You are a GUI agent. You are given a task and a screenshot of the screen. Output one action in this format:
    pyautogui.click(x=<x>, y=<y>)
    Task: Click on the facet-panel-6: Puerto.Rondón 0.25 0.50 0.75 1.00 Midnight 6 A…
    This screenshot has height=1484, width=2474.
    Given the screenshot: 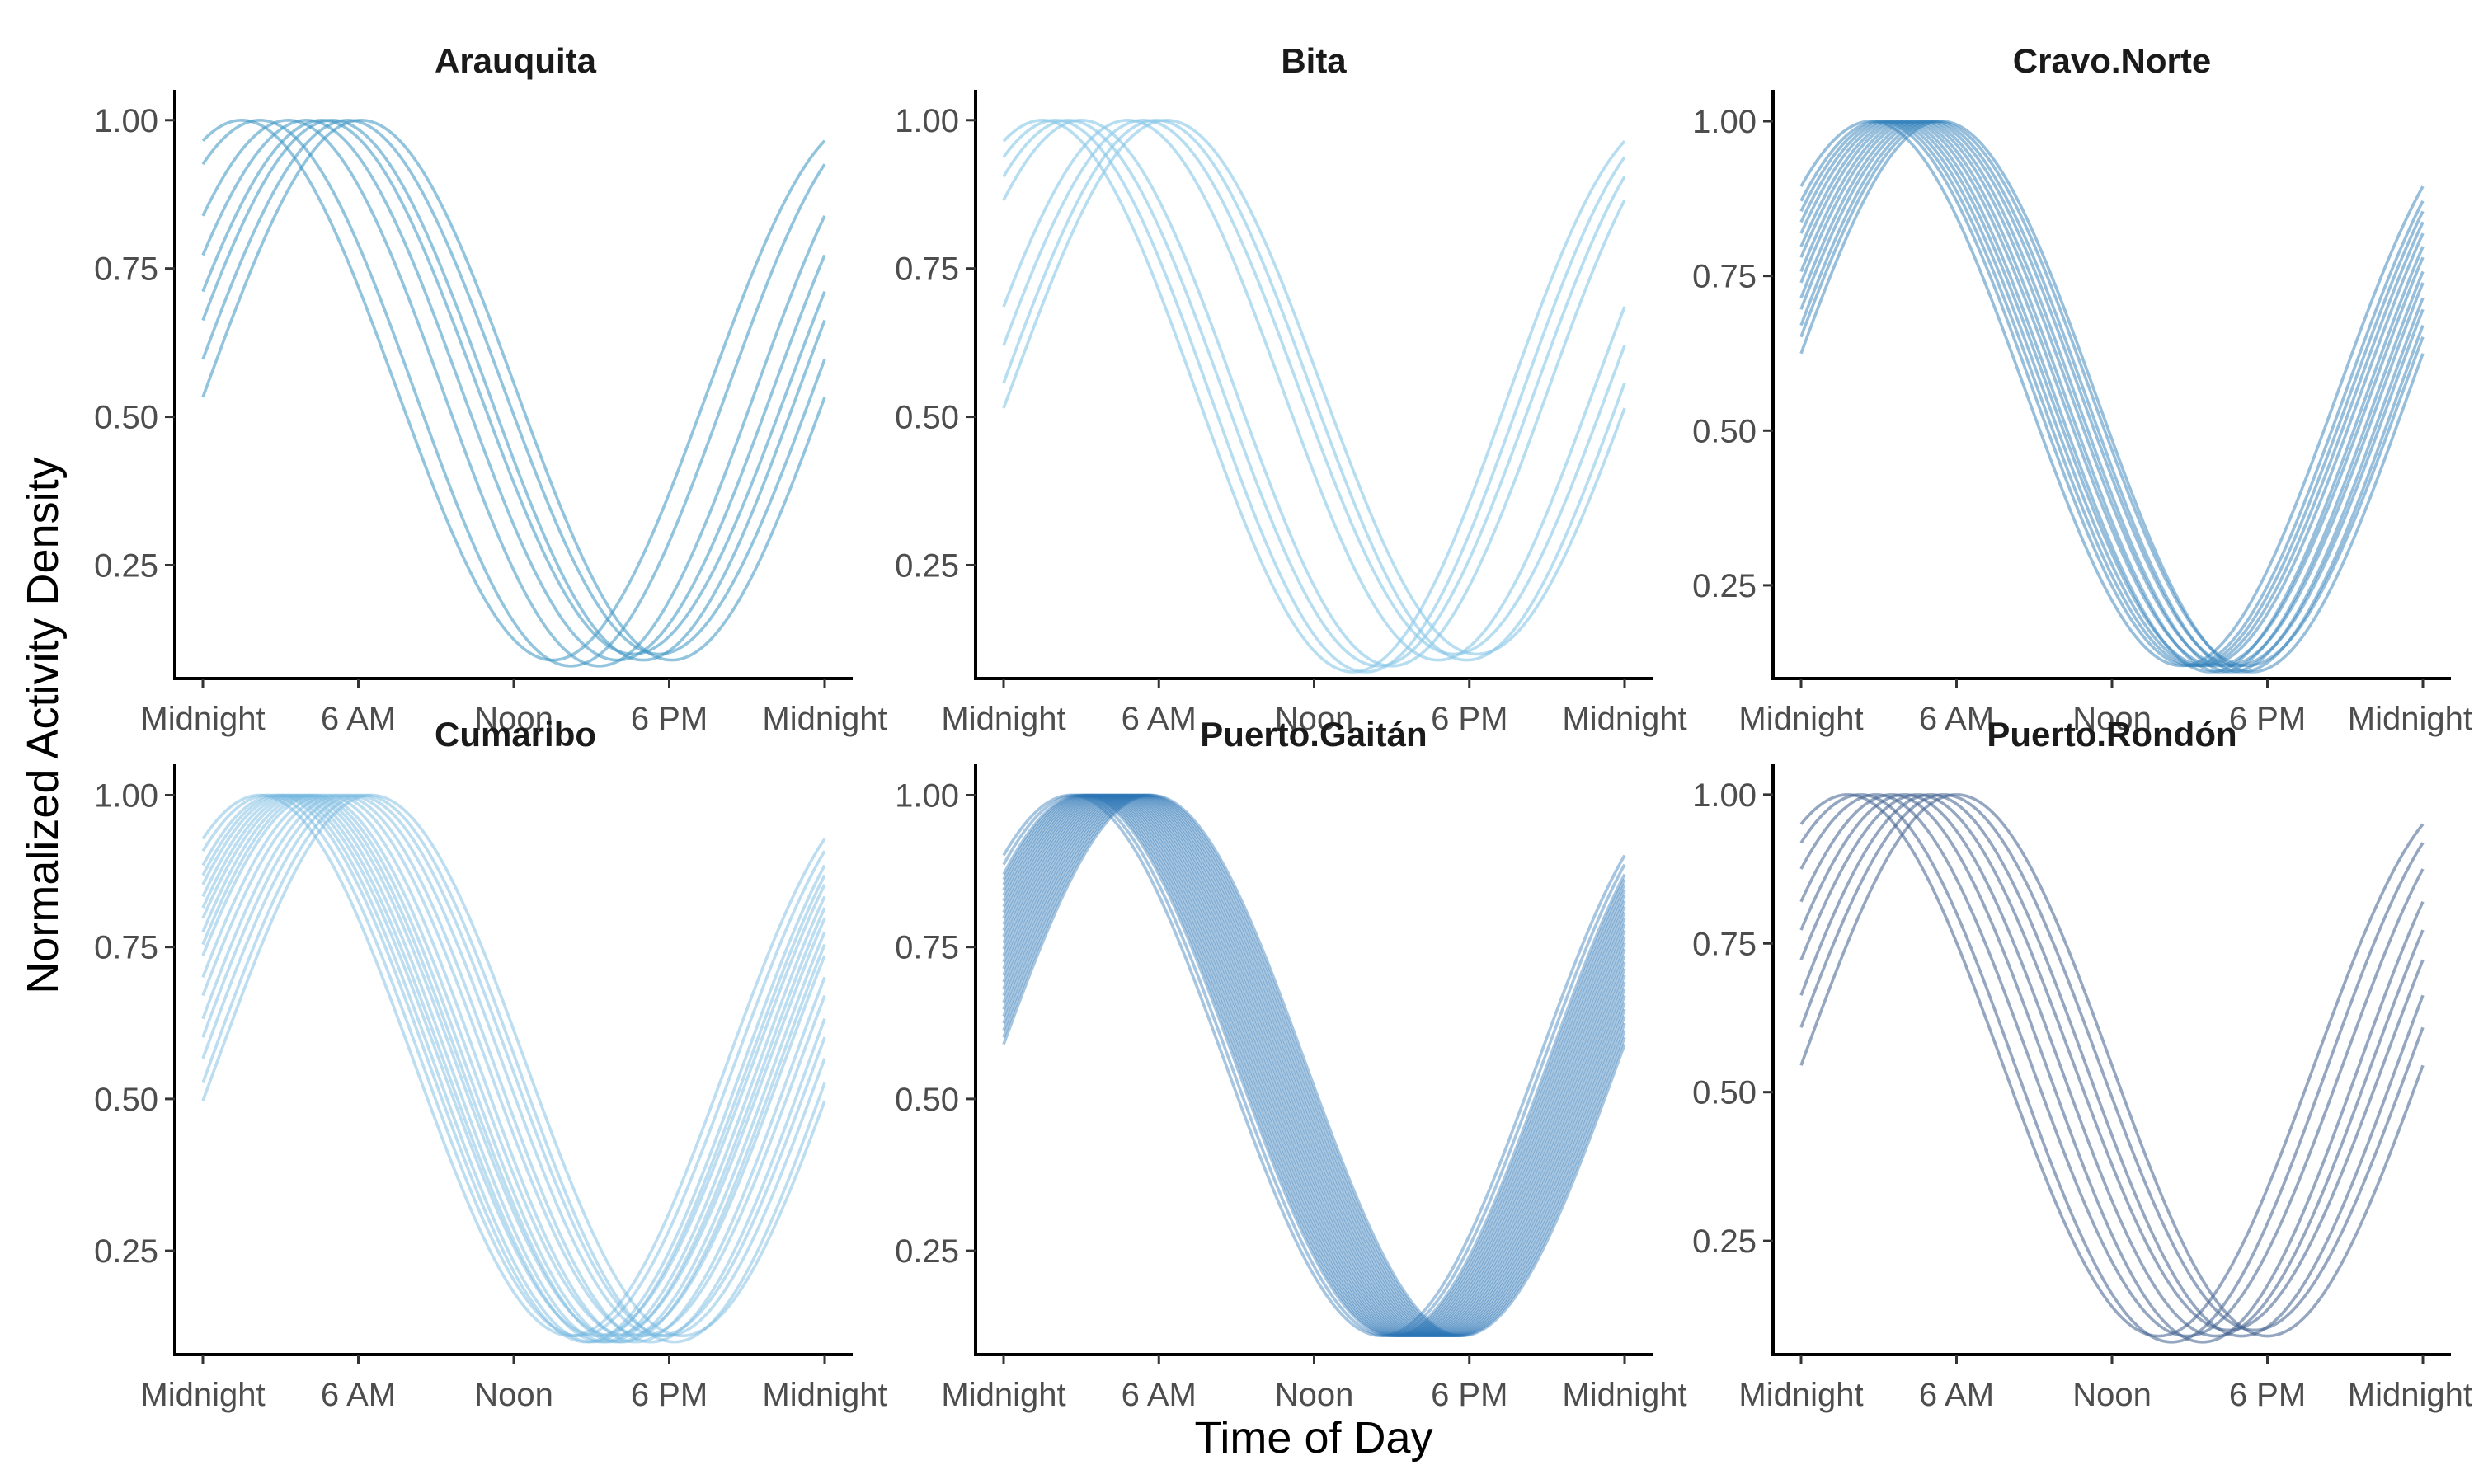 What is the action you would take?
    pyautogui.click(x=2082, y=1064)
    